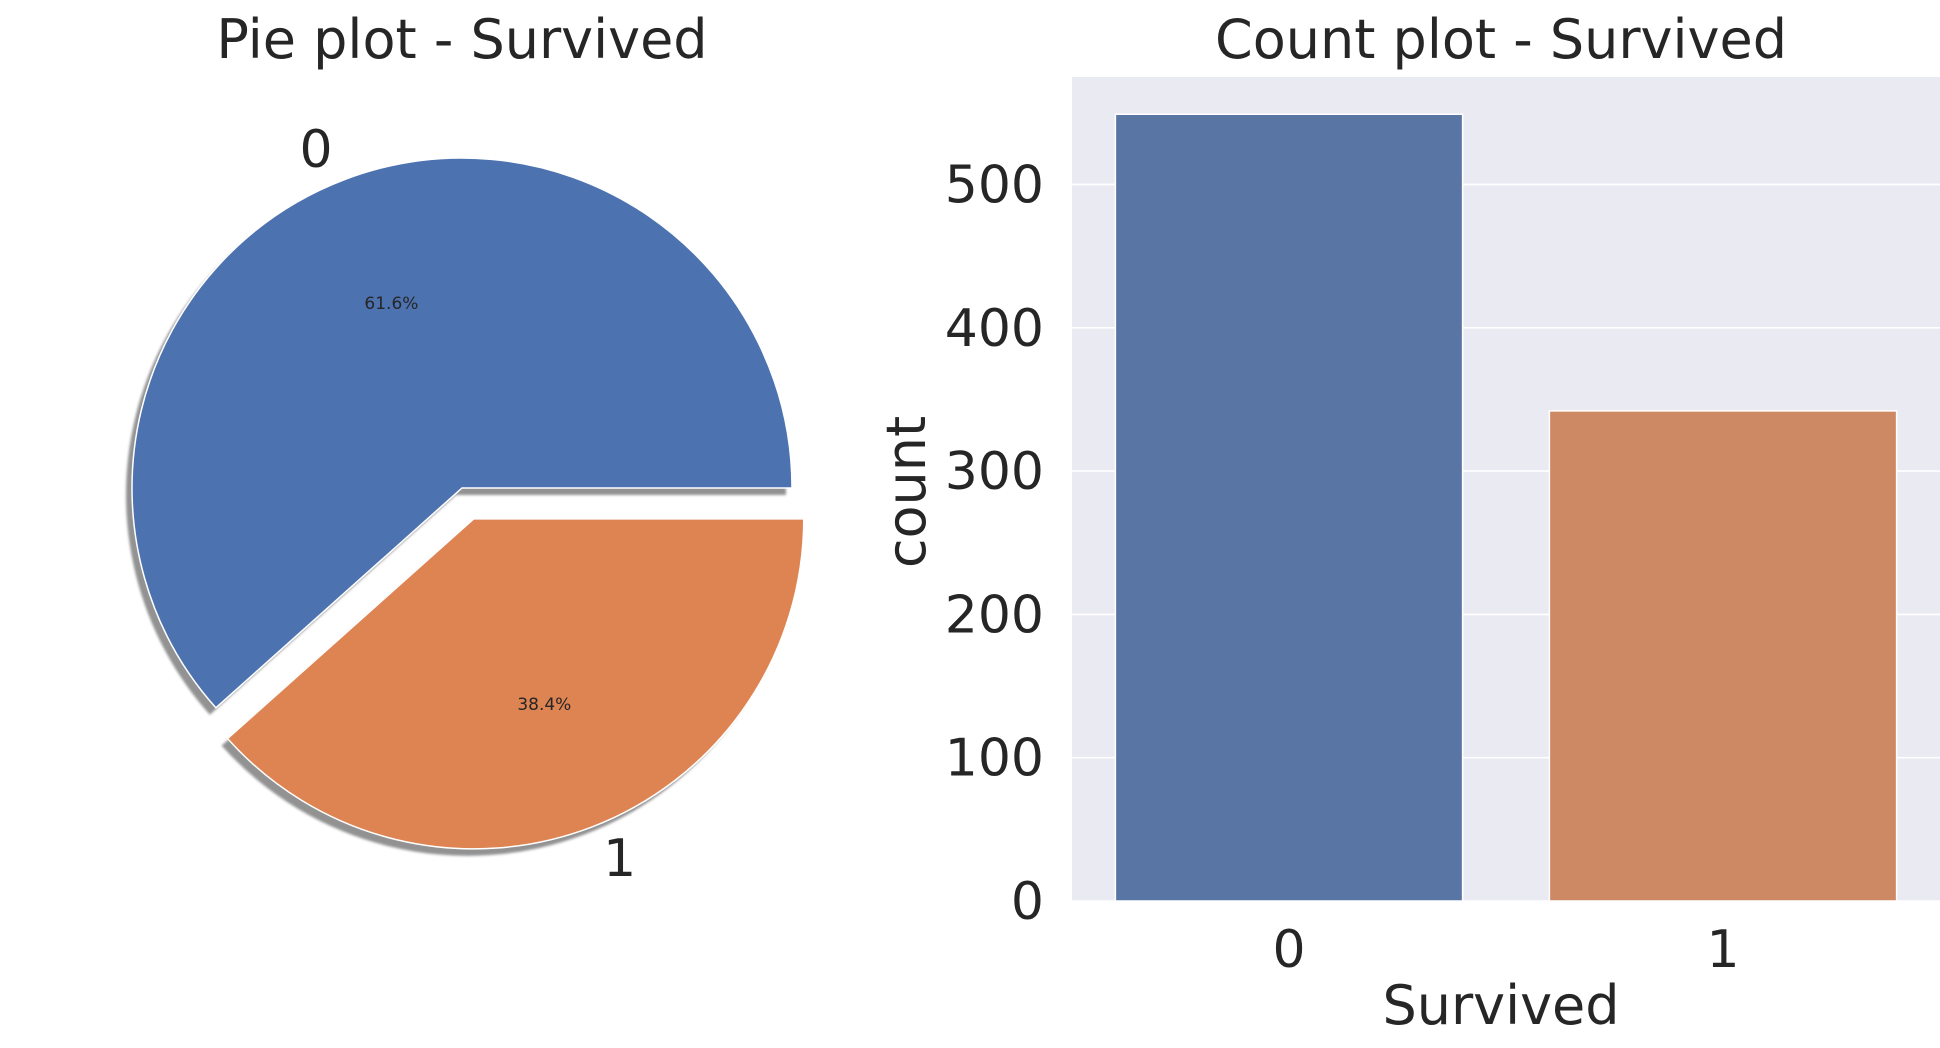 This screenshot has width=1940, height=1048. I want to click on pie-percent-label: 61.6%, so click(391, 304).